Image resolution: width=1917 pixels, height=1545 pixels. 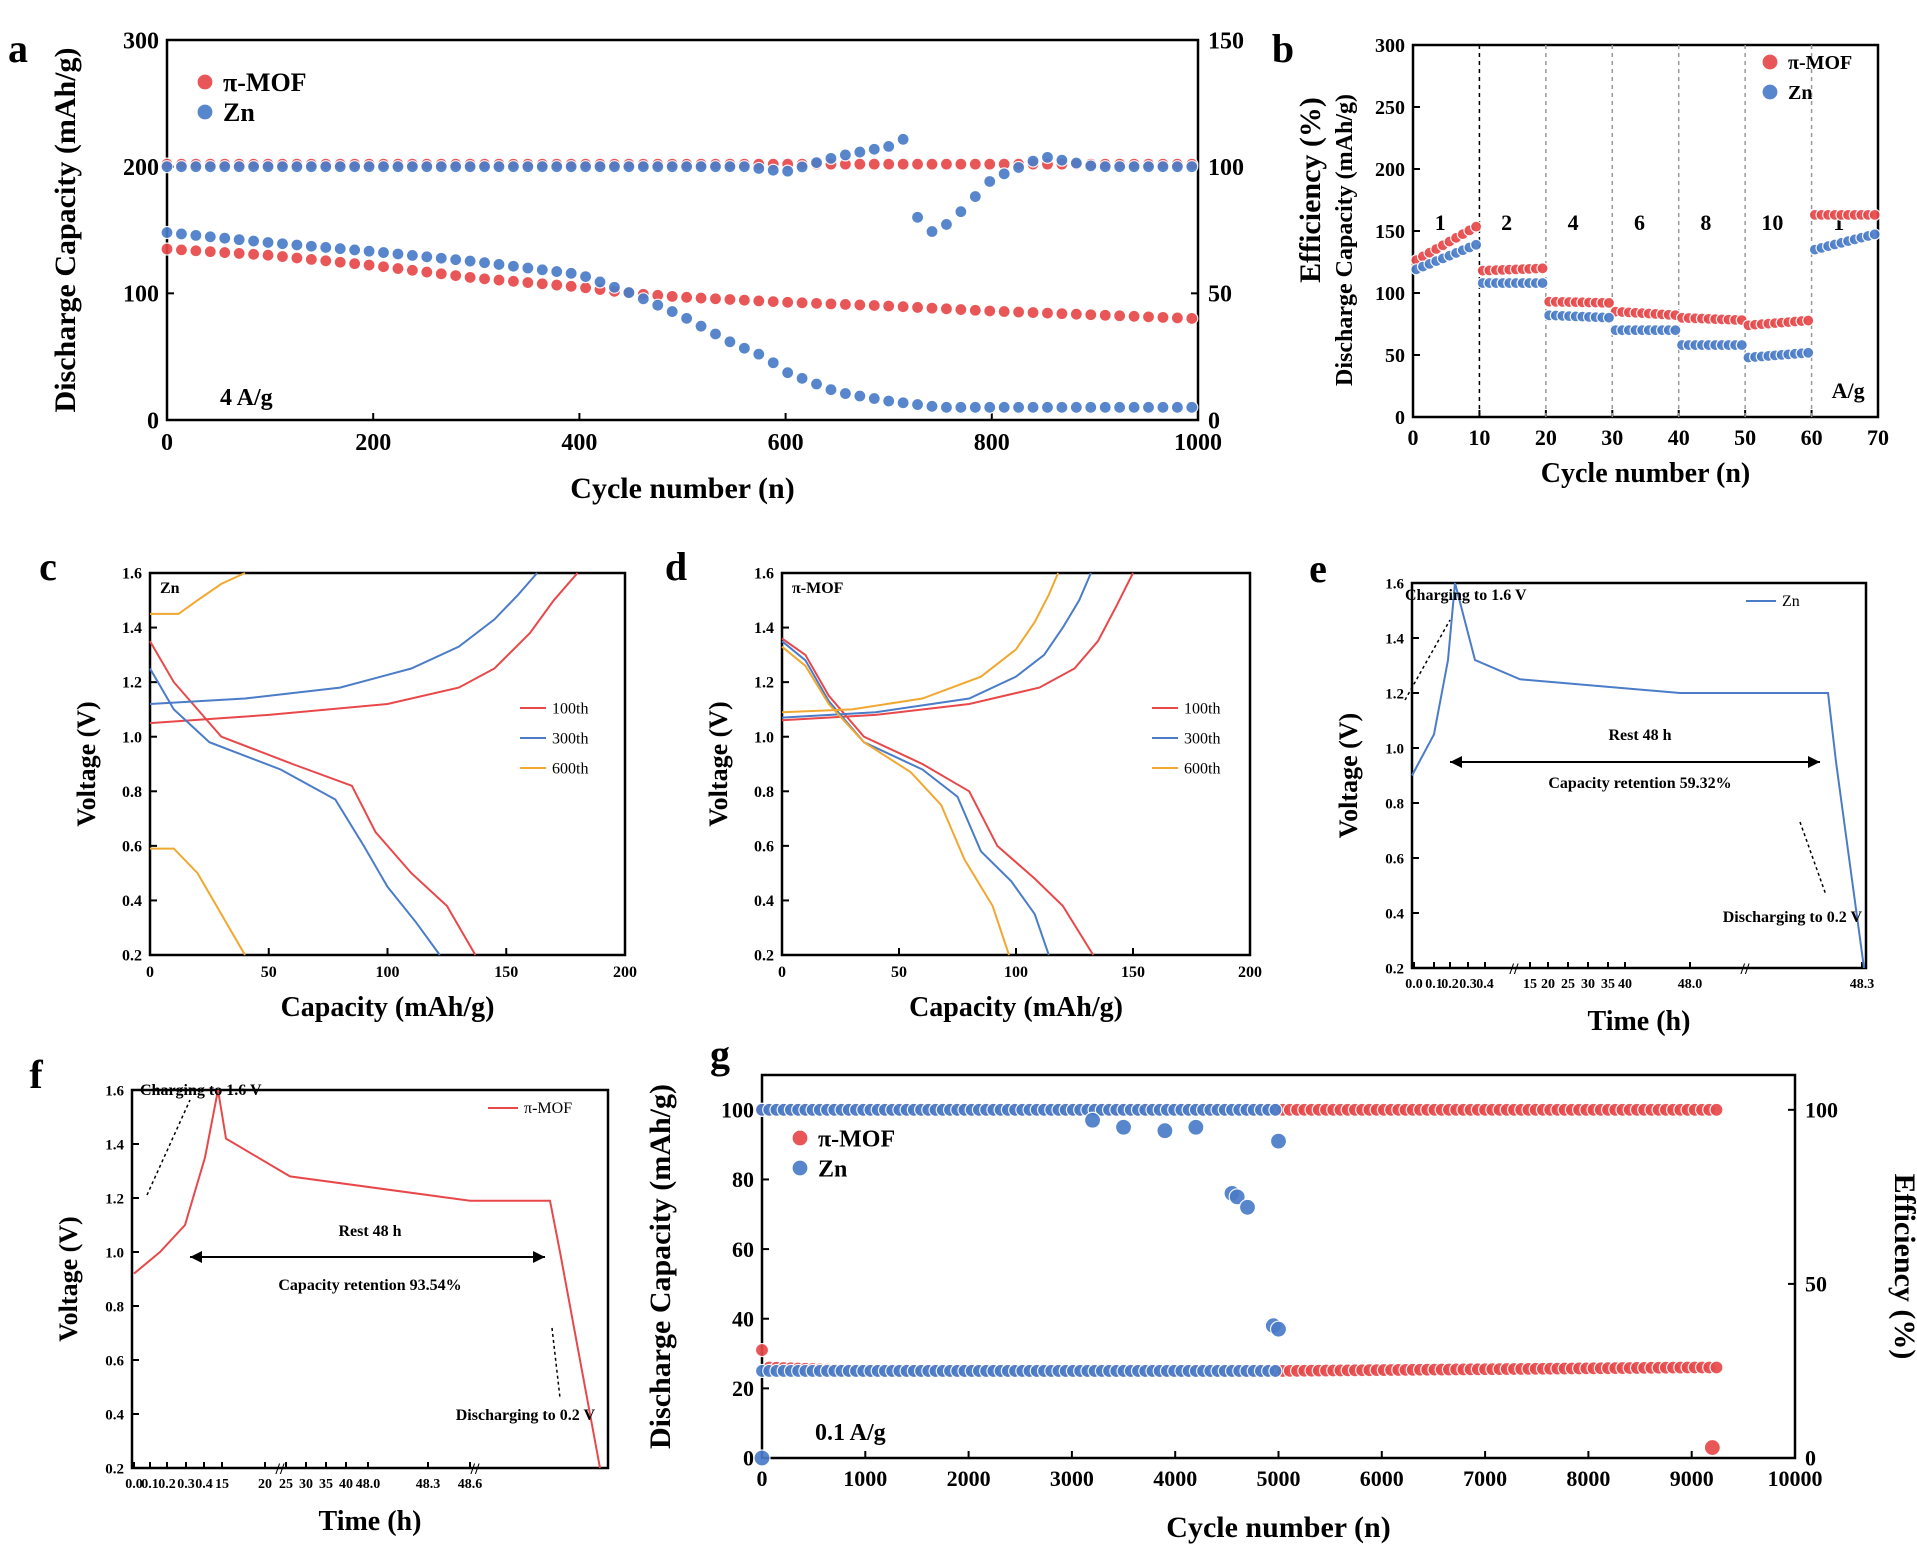 I want to click on x-axis-tick-label: 15, so click(x=222, y=1484).